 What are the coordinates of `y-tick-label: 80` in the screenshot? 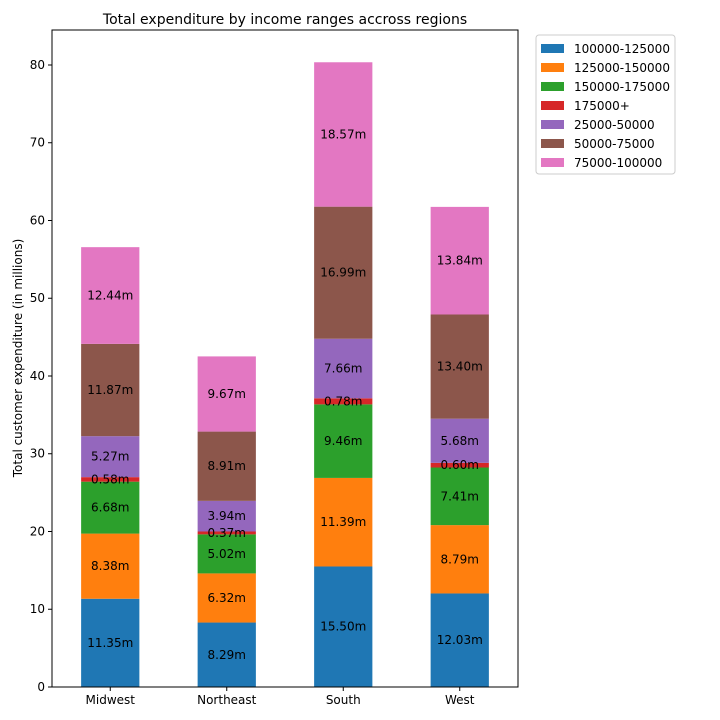 It's located at (37, 65).